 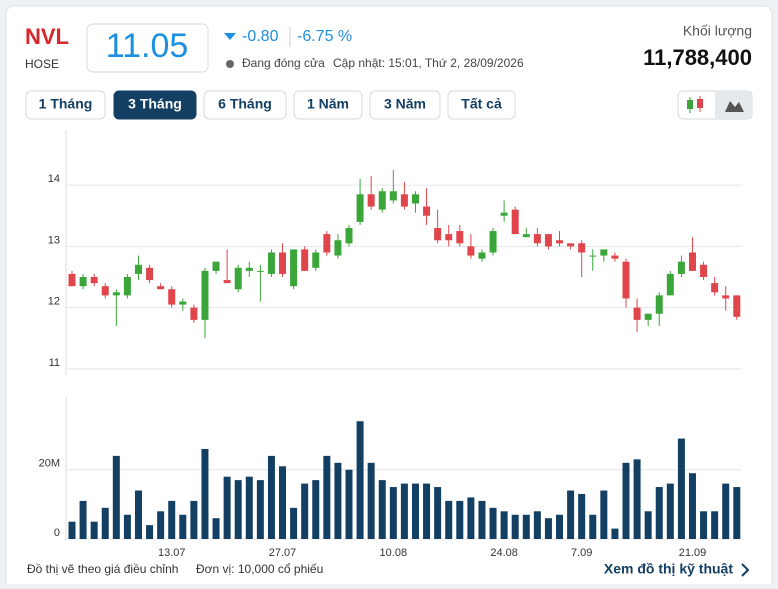 I want to click on tab-label: 1 Năm, so click(x=328, y=104).